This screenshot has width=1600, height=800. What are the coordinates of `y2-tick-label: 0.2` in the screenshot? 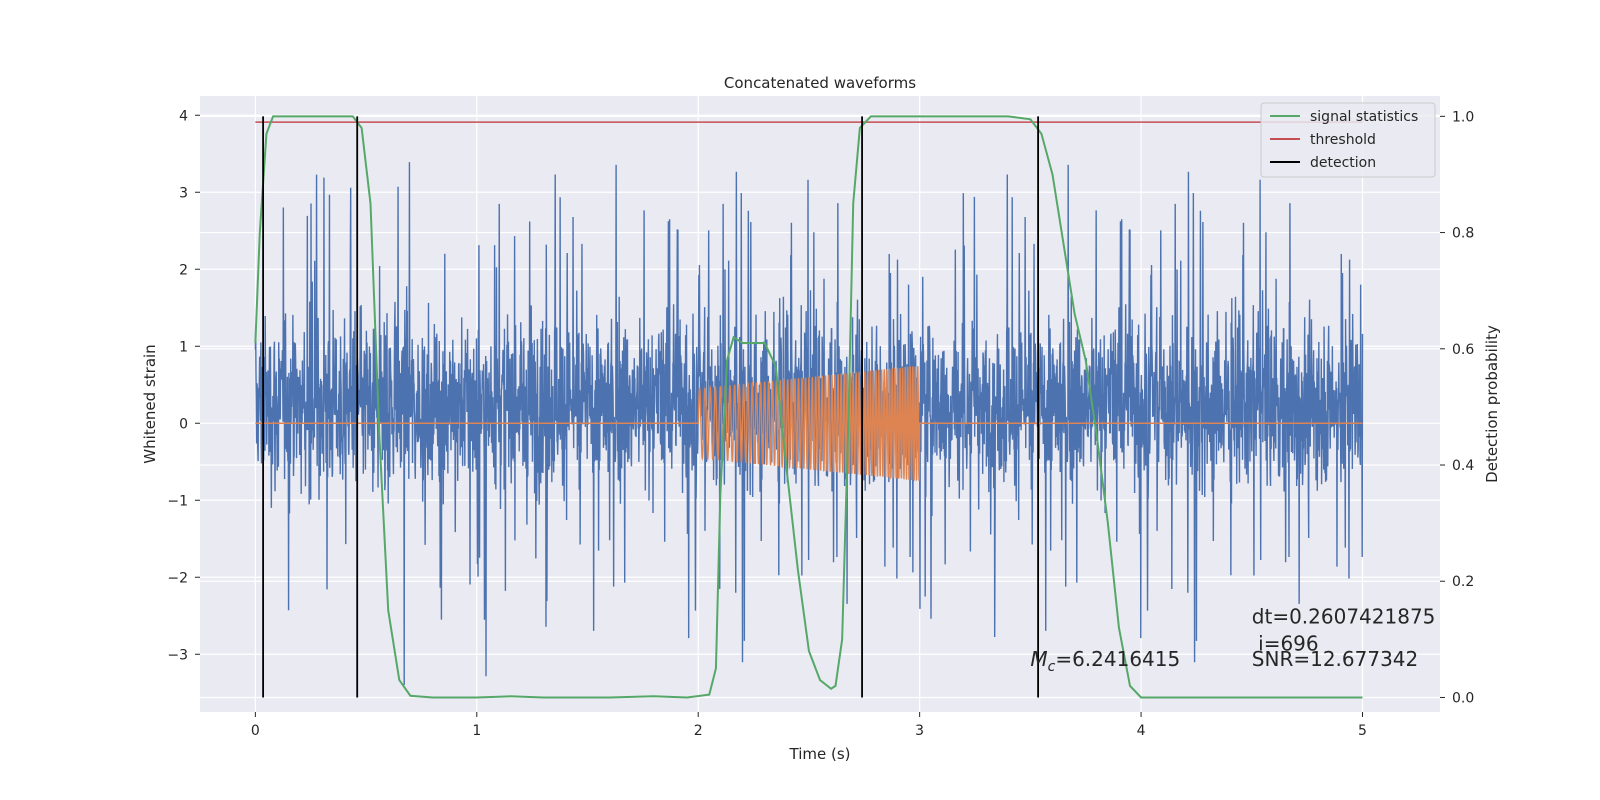 It's located at (1463, 582).